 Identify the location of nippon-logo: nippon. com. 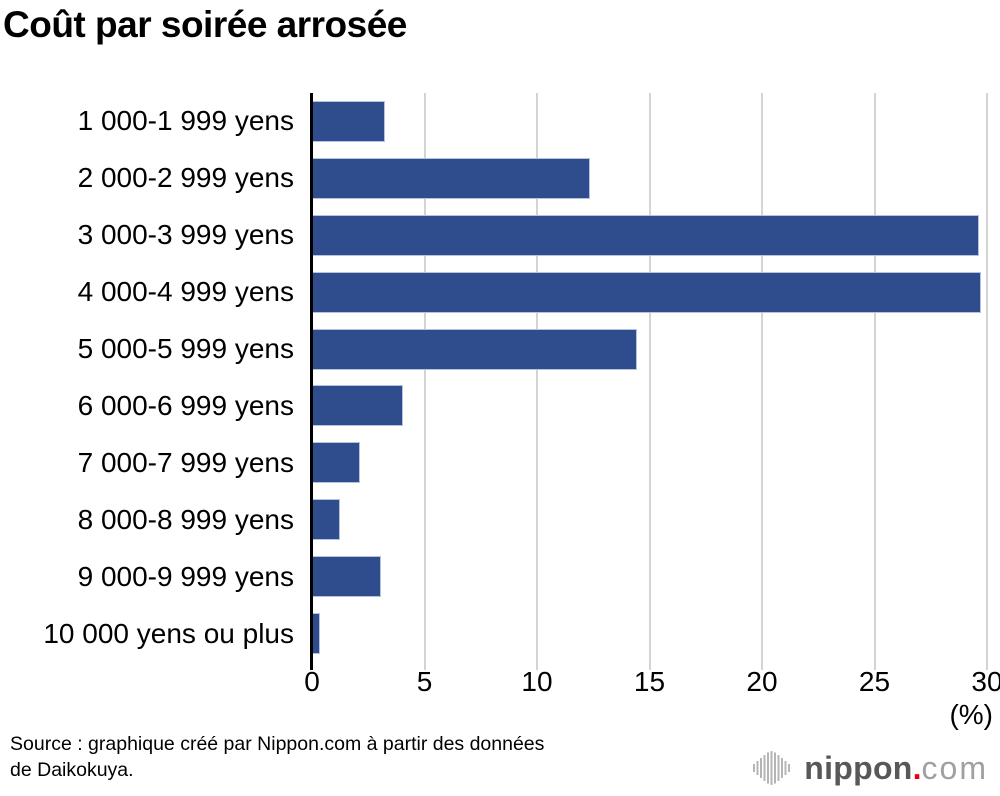
(870, 768).